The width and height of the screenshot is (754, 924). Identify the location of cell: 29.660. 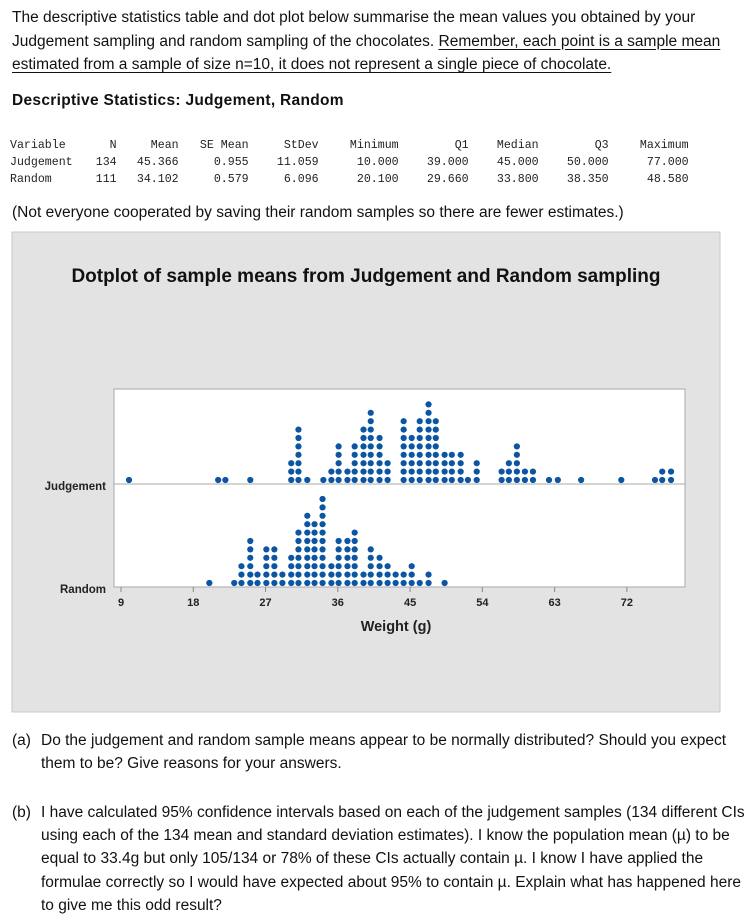
(447, 179).